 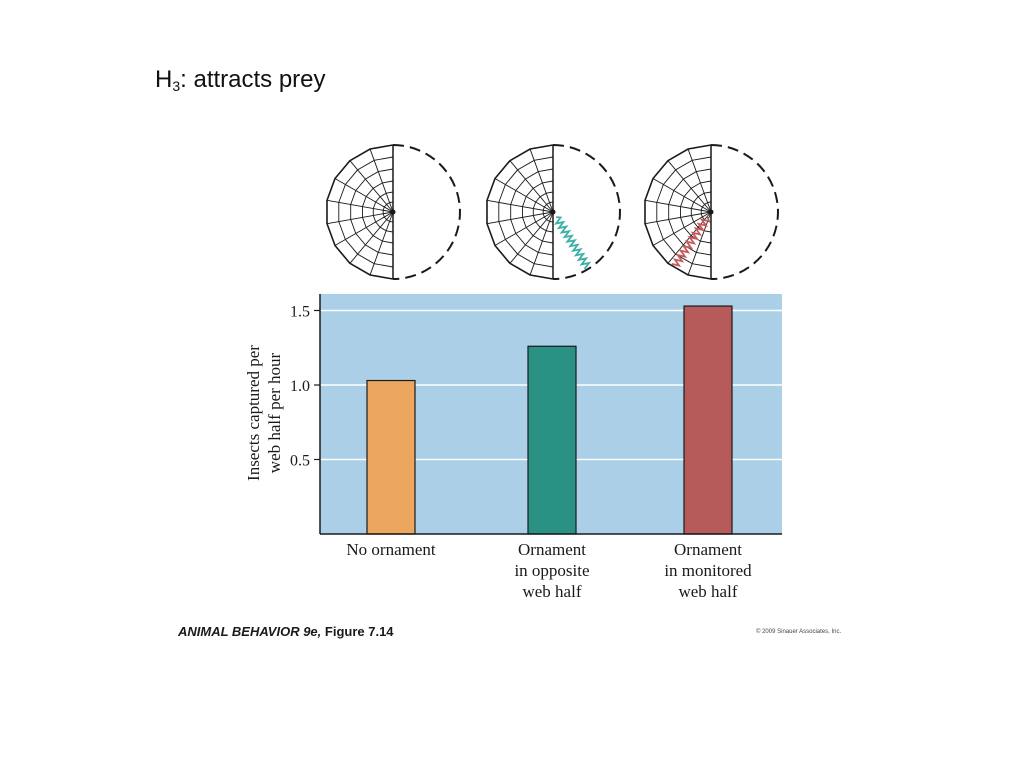 I want to click on title-rest: : attracts prey, so click(x=253, y=79).